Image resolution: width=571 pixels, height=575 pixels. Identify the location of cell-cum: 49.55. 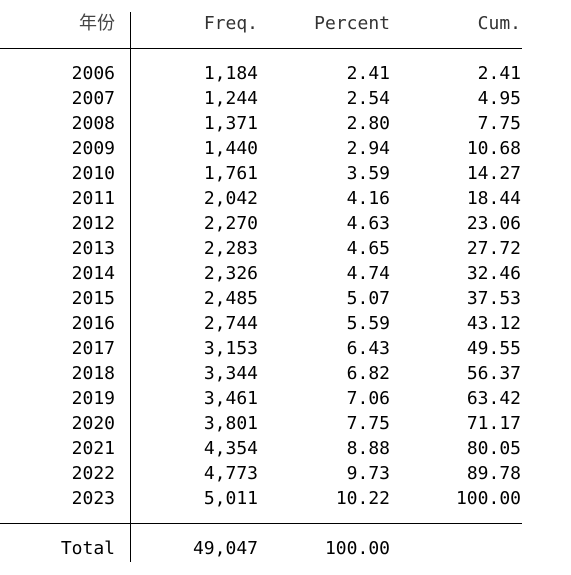
(493, 348).